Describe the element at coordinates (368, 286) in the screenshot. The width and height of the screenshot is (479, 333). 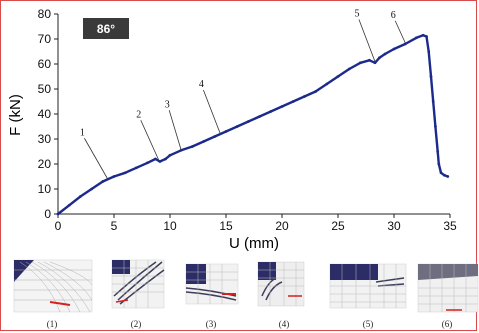
I see `panel-5-image` at that location.